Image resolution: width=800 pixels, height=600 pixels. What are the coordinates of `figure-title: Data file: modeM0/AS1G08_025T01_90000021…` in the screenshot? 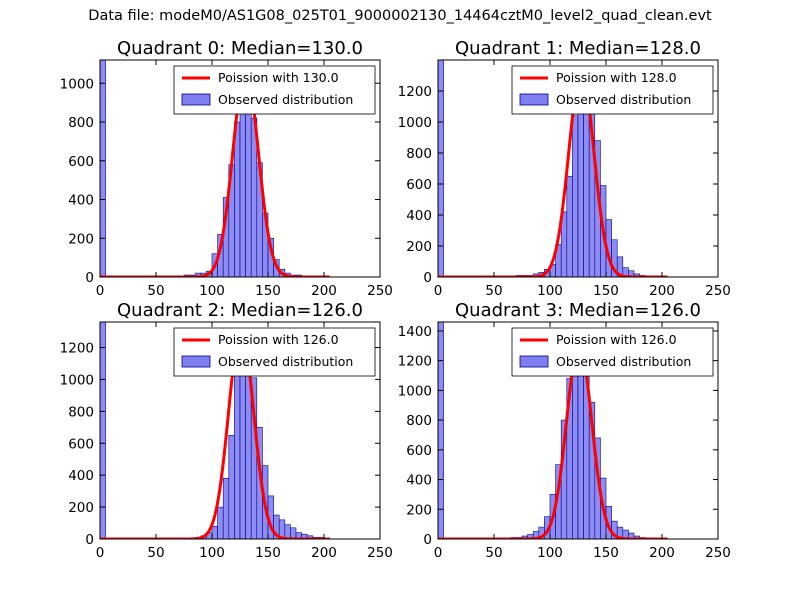 It's located at (400, 16).